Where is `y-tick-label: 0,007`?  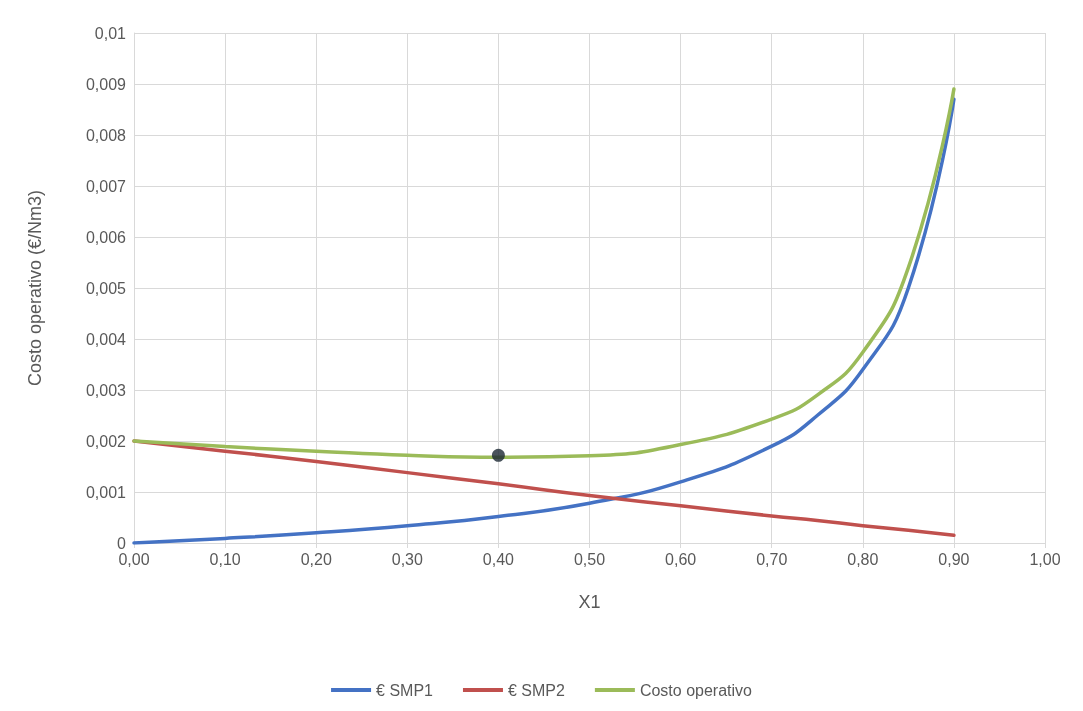 y-tick-label: 0,007 is located at coordinates (106, 186).